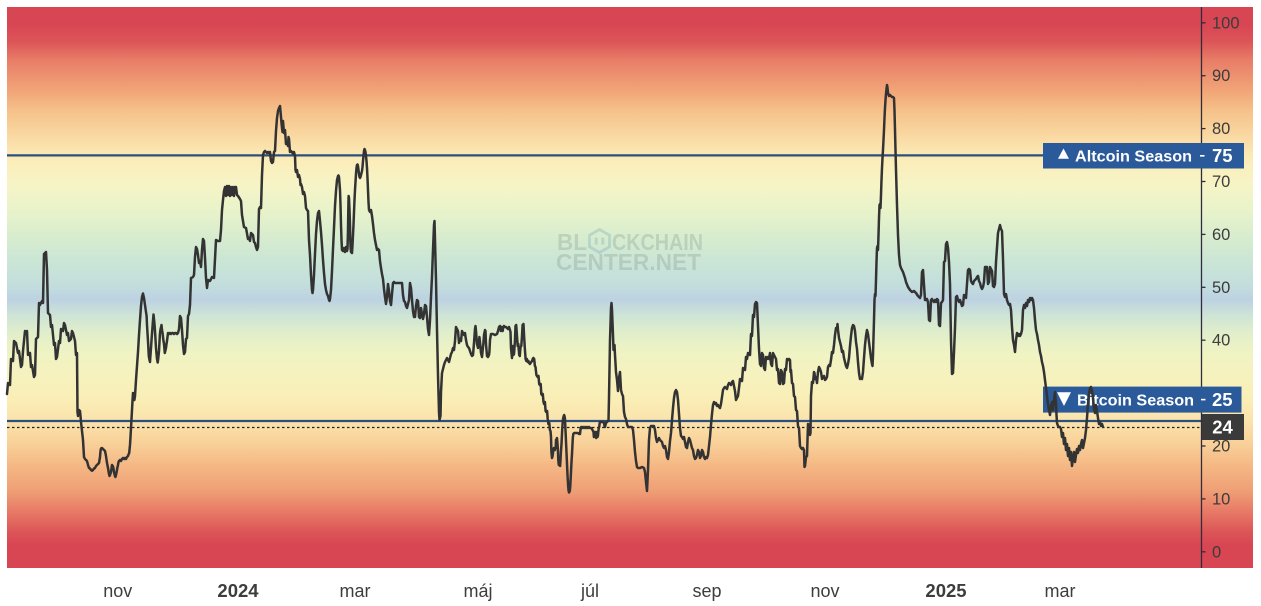 Image resolution: width=1261 pixels, height=606 pixels. I want to click on svg-text: 70, so click(1221, 182).